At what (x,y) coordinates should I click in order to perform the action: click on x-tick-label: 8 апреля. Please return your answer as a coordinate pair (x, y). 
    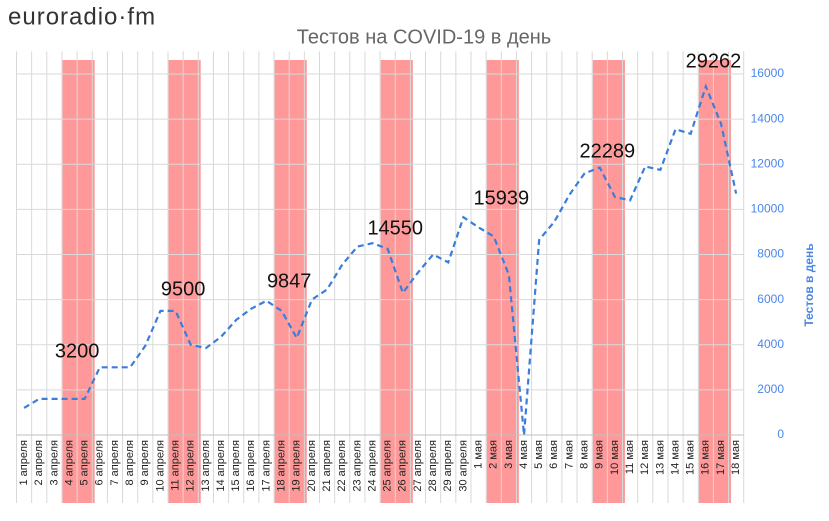
    Looking at the image, I should click on (130, 463).